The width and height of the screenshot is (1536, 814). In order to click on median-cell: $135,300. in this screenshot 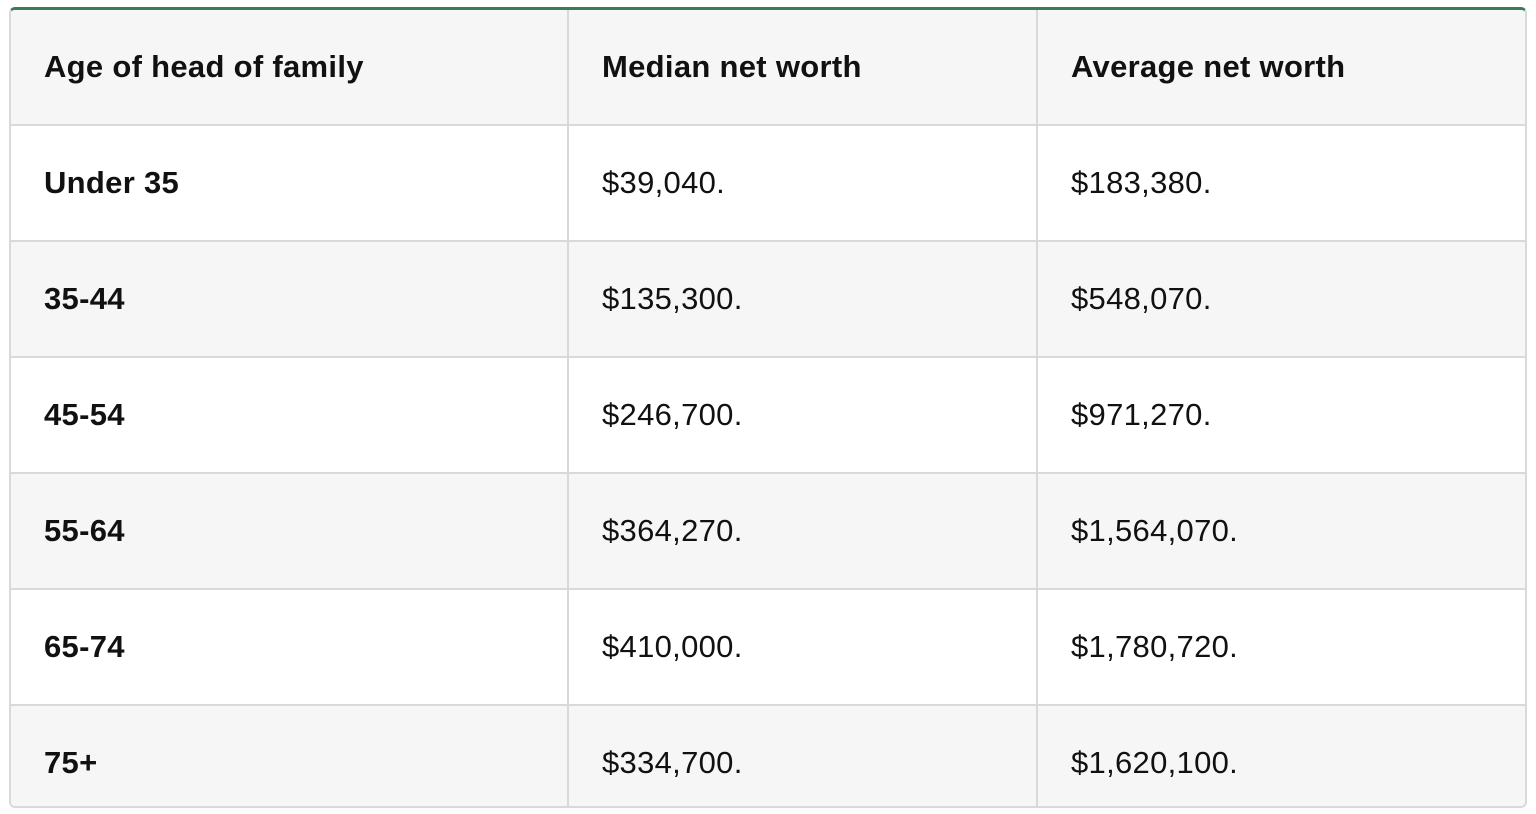, I will do `click(803, 299)`.